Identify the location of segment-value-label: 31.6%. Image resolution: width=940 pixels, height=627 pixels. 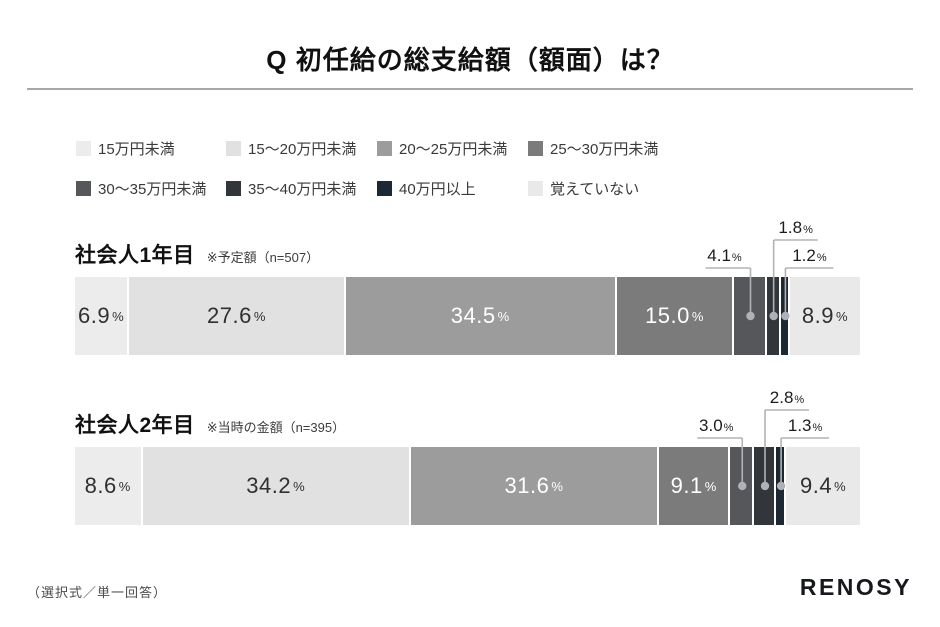
(534, 486).